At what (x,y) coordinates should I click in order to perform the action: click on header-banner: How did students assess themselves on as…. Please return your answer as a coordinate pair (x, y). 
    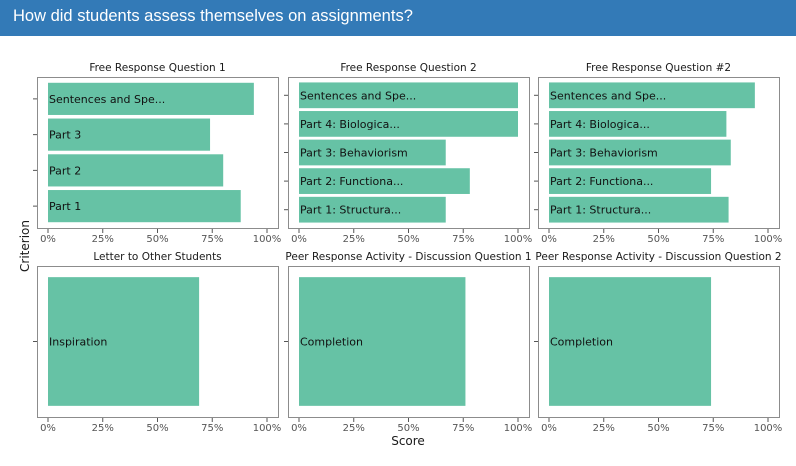
    Looking at the image, I should click on (398, 18).